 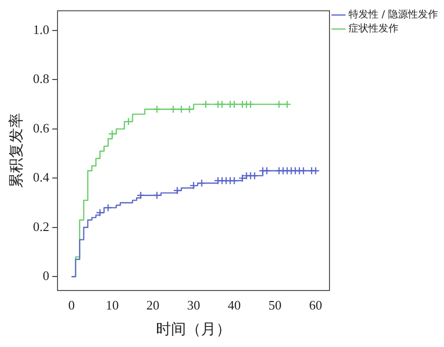 What do you see at coordinates (15, 150) in the screenshot?
I see `y-axis-title: 累积复发率` at bounding box center [15, 150].